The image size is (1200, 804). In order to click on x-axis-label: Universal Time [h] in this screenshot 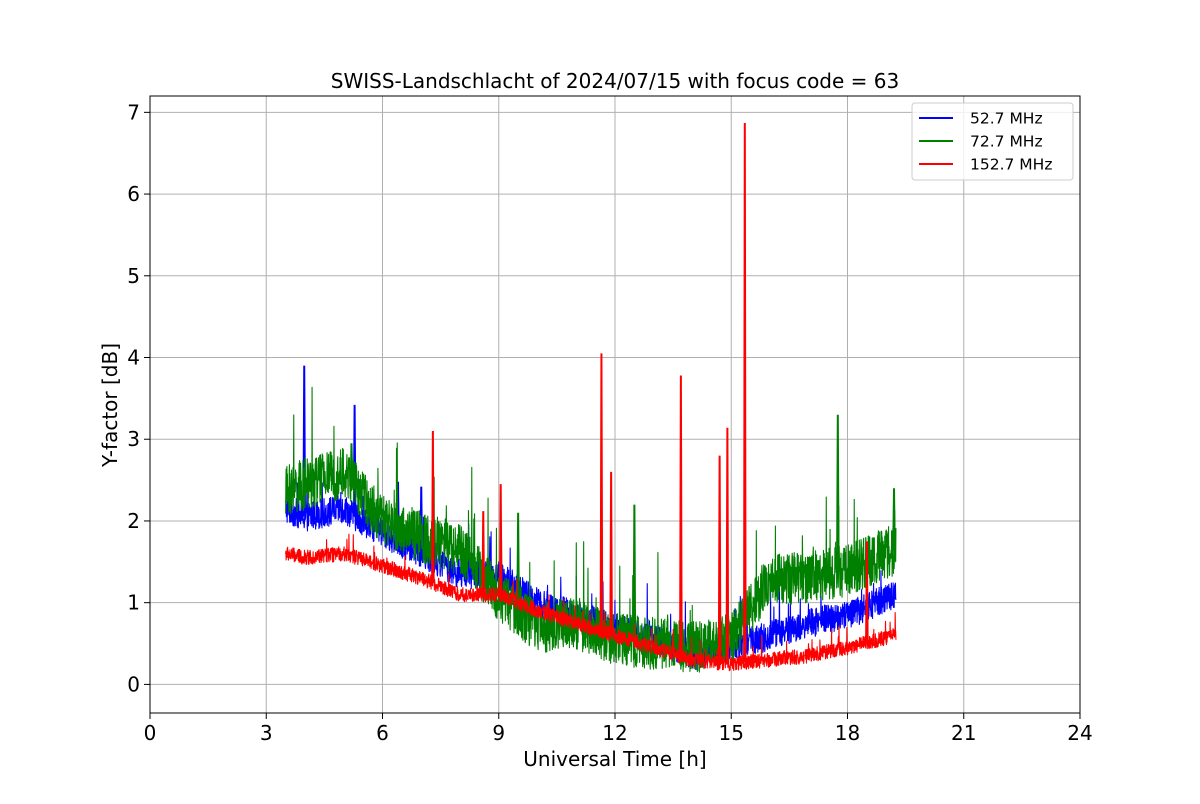, I will do `click(614, 759)`.